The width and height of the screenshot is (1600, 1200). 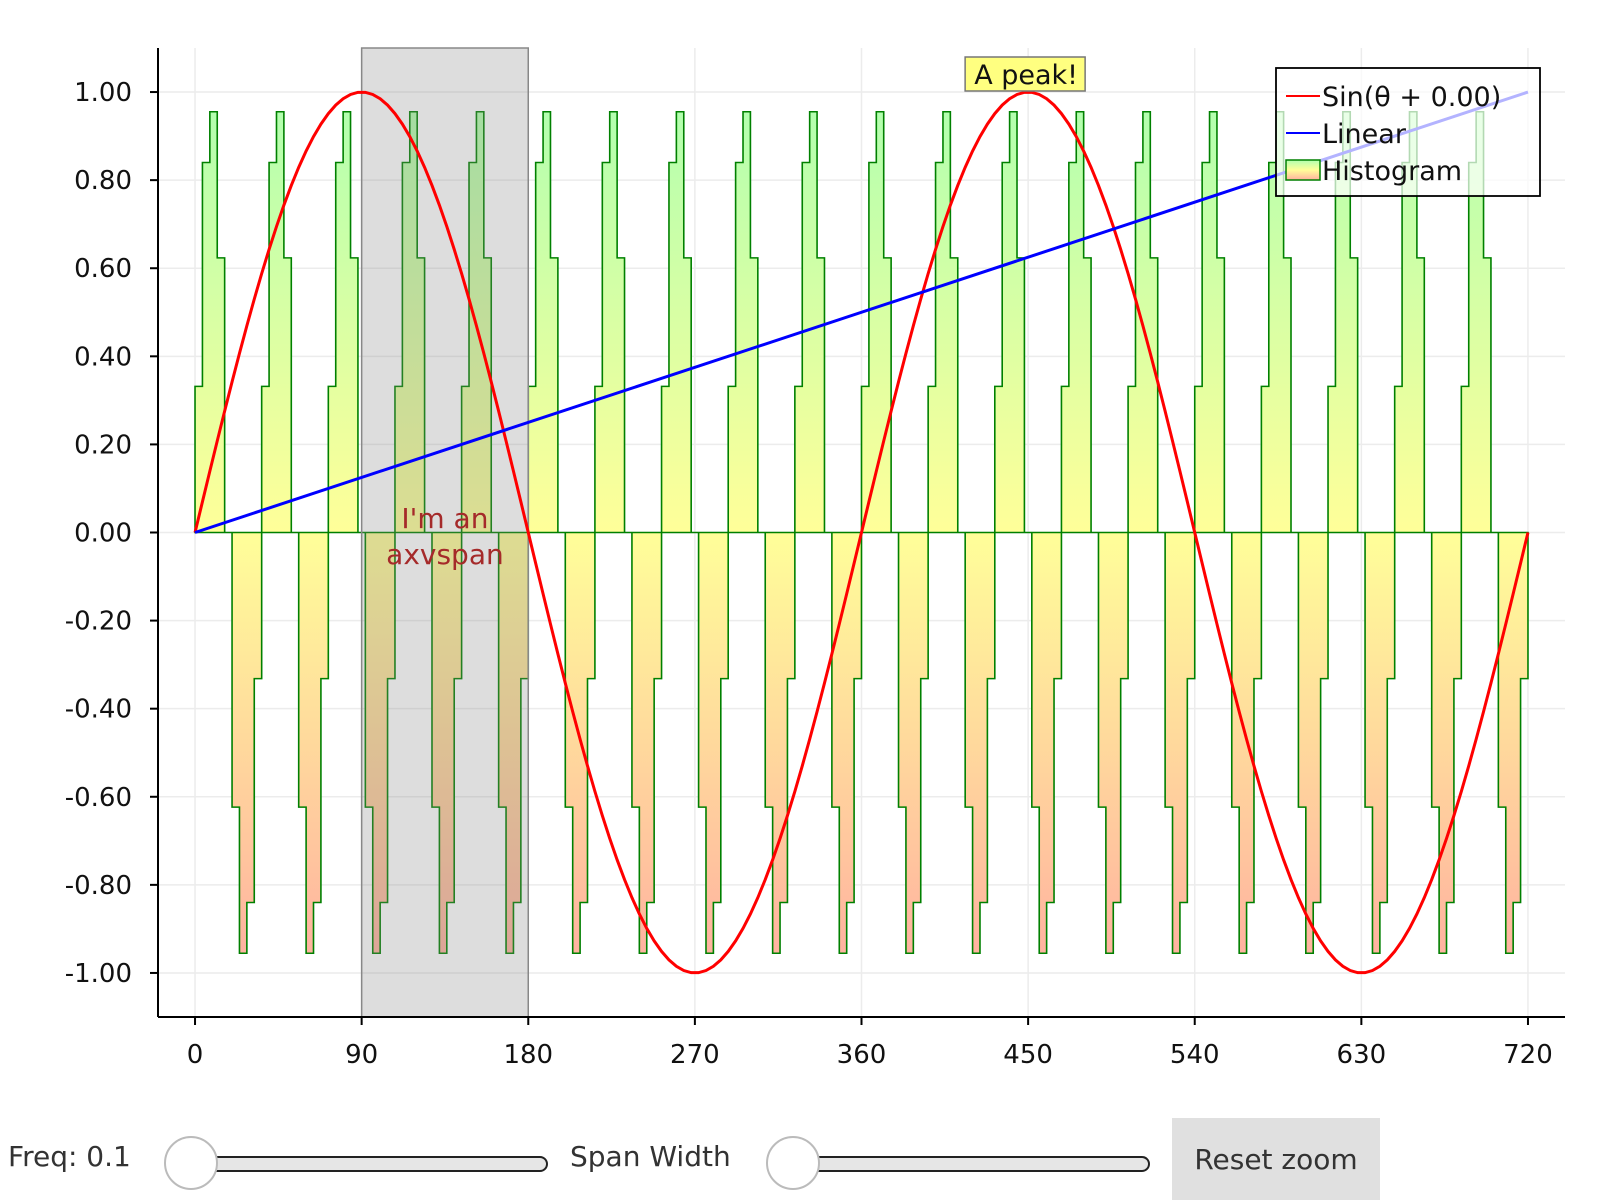 I want to click on span-width-slider-track, so click(x=960, y=1164).